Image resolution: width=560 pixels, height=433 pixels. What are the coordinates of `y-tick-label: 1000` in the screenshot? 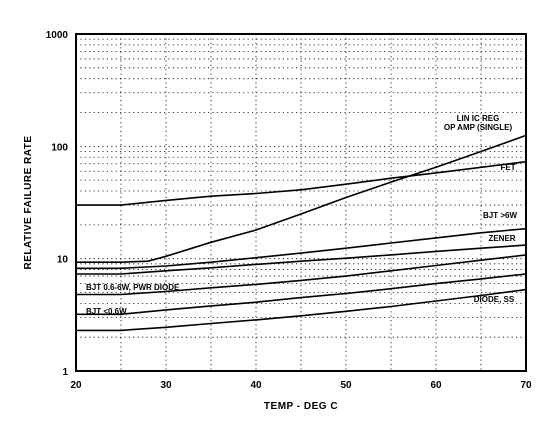 It's located at (57, 35).